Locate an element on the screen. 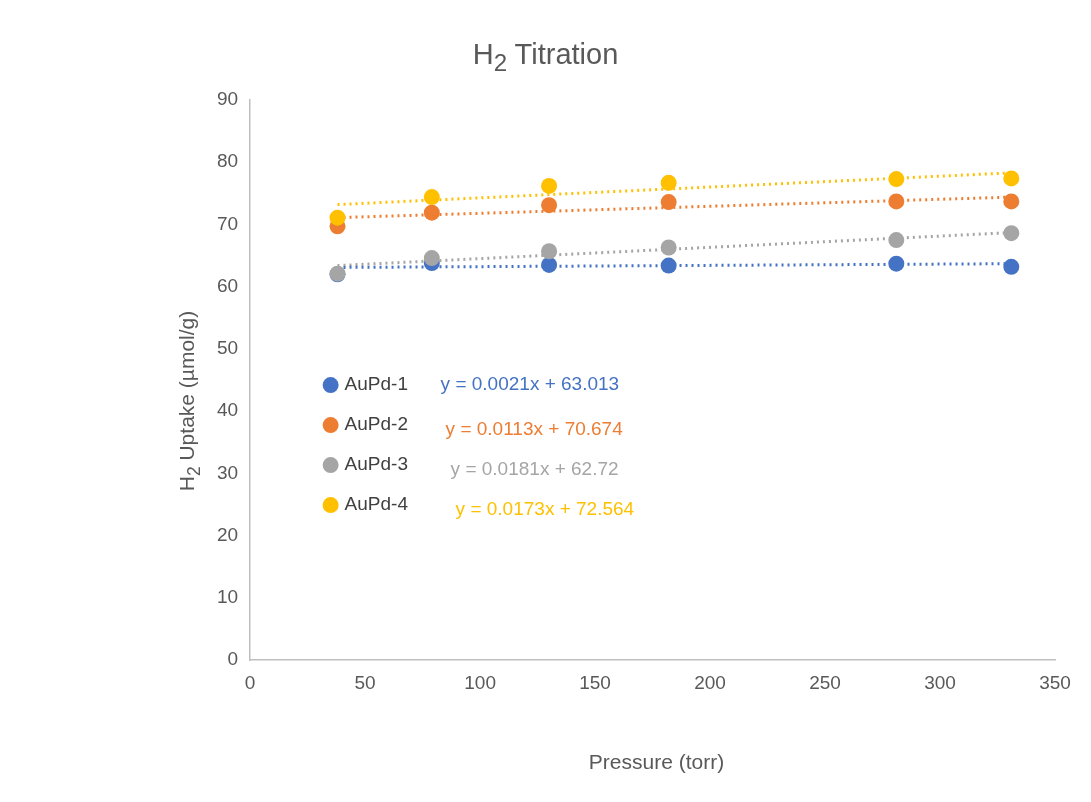 This screenshot has height=802, width=1091. annotation: y = 0.0113x + 70.674 is located at coordinates (534, 429).